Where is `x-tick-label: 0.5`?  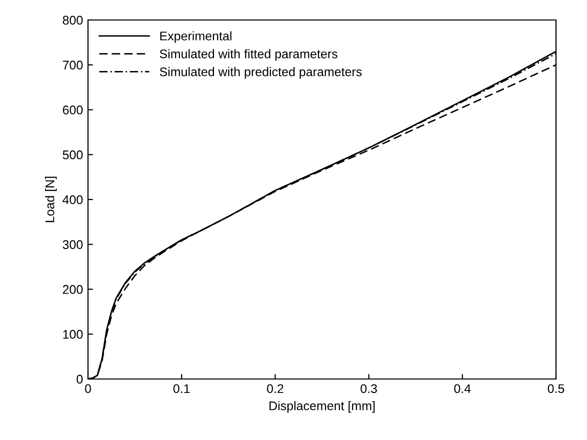 x-tick-label: 0.5 is located at coordinates (556, 389).